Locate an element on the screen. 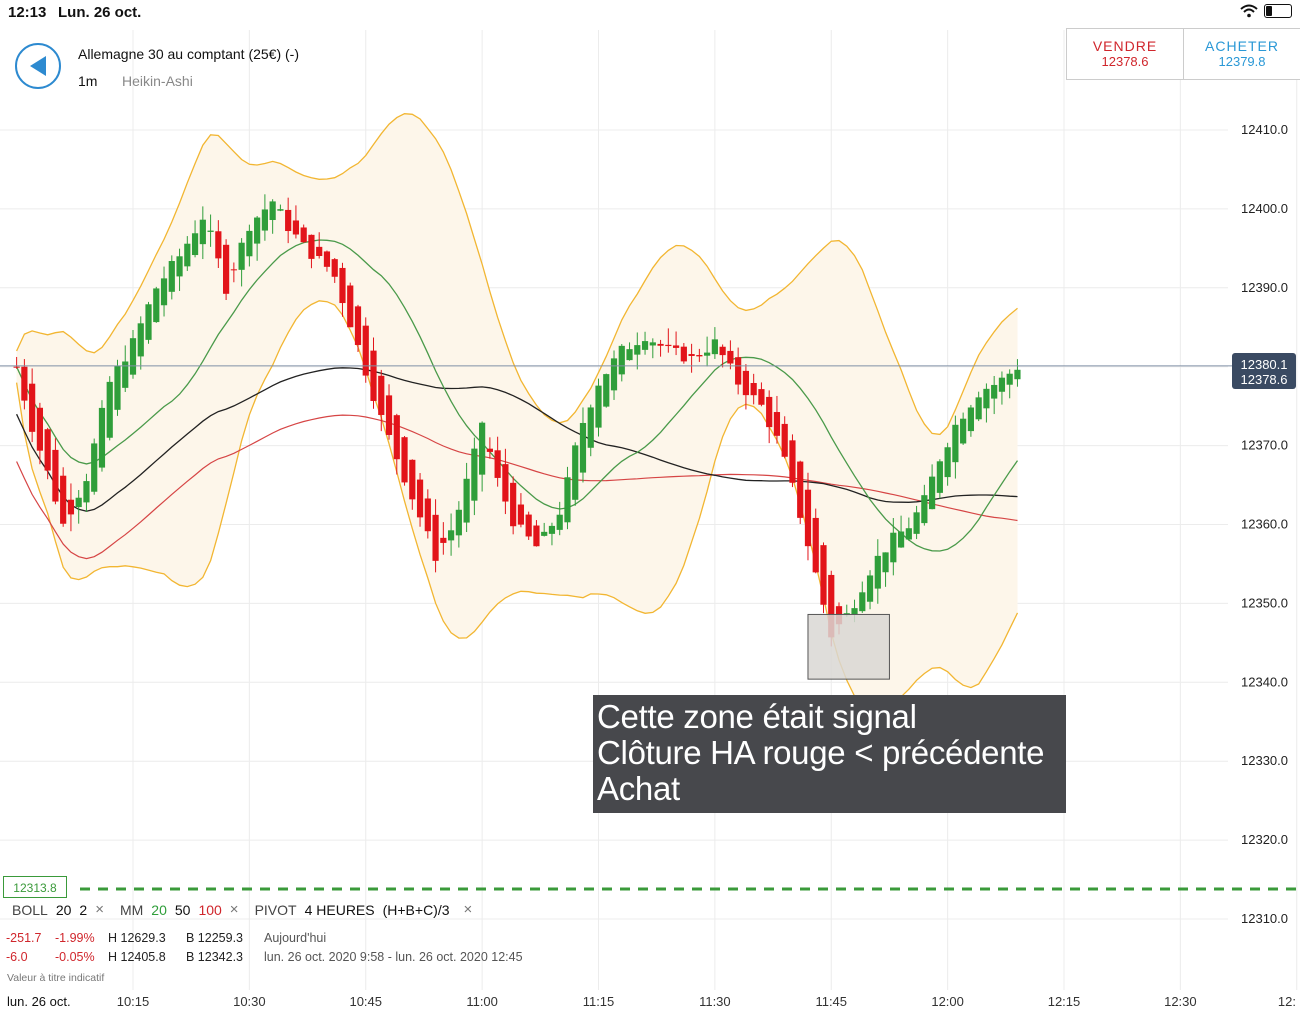 This screenshot has height=1013, width=1300. y-tick-label: 12320.0 is located at coordinates (1264, 839).